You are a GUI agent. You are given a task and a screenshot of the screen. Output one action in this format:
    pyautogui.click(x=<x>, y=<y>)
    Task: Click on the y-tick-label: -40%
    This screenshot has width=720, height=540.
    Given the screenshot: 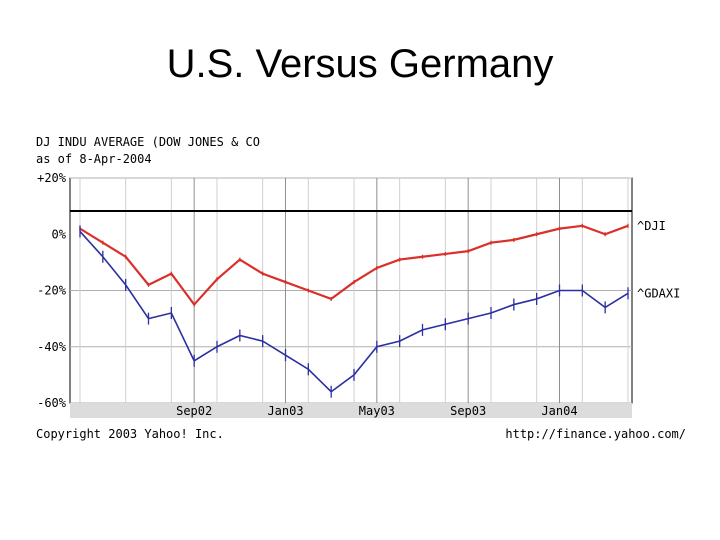 What is the action you would take?
    pyautogui.click(x=52, y=347)
    